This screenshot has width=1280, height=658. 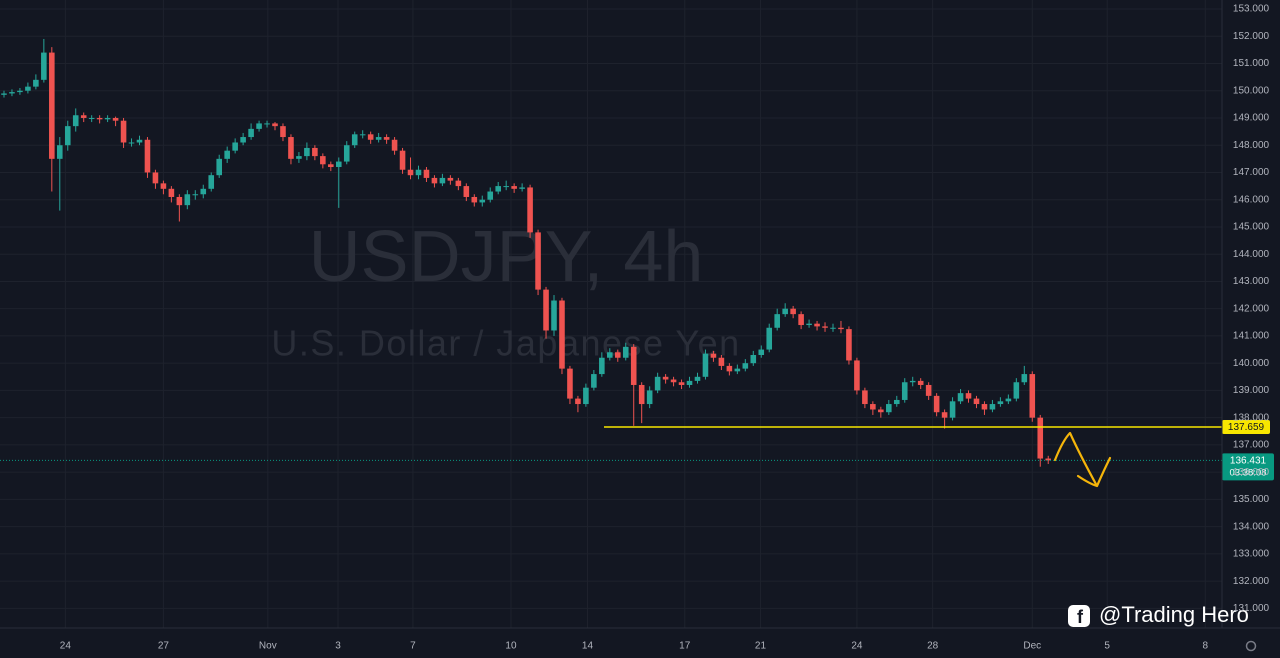 What do you see at coordinates (1158, 614) in the screenshot?
I see `brand-watermark: f @Trading Hero` at bounding box center [1158, 614].